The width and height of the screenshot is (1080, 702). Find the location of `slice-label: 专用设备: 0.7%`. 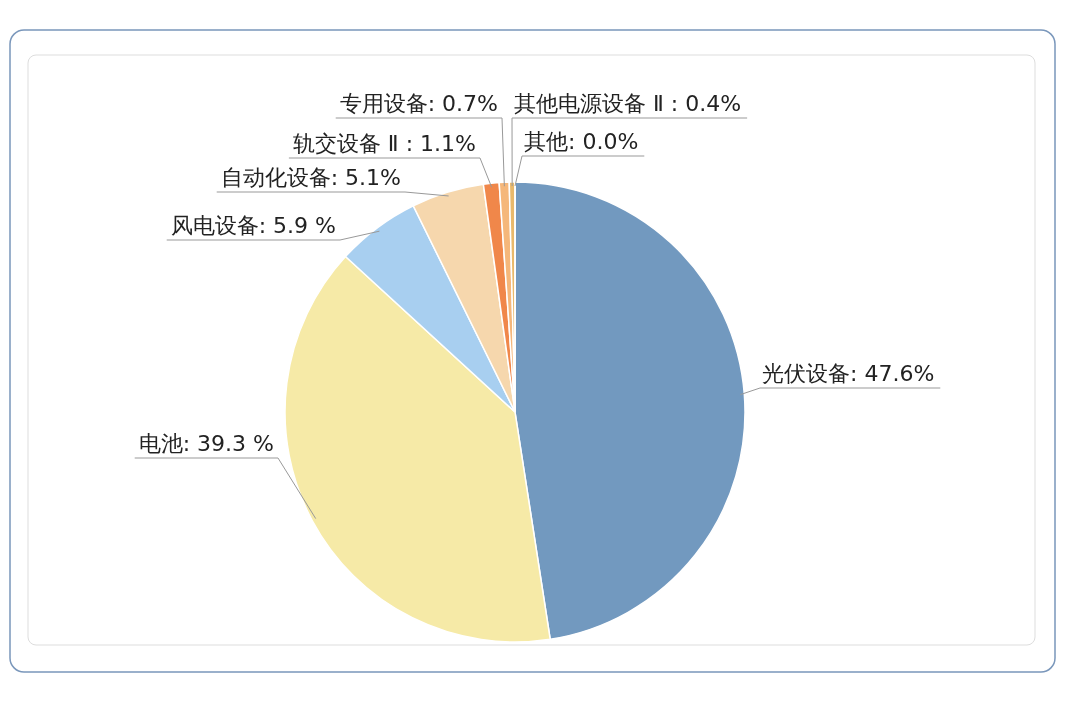

slice-label: 专用设备: 0.7% is located at coordinates (418, 103).